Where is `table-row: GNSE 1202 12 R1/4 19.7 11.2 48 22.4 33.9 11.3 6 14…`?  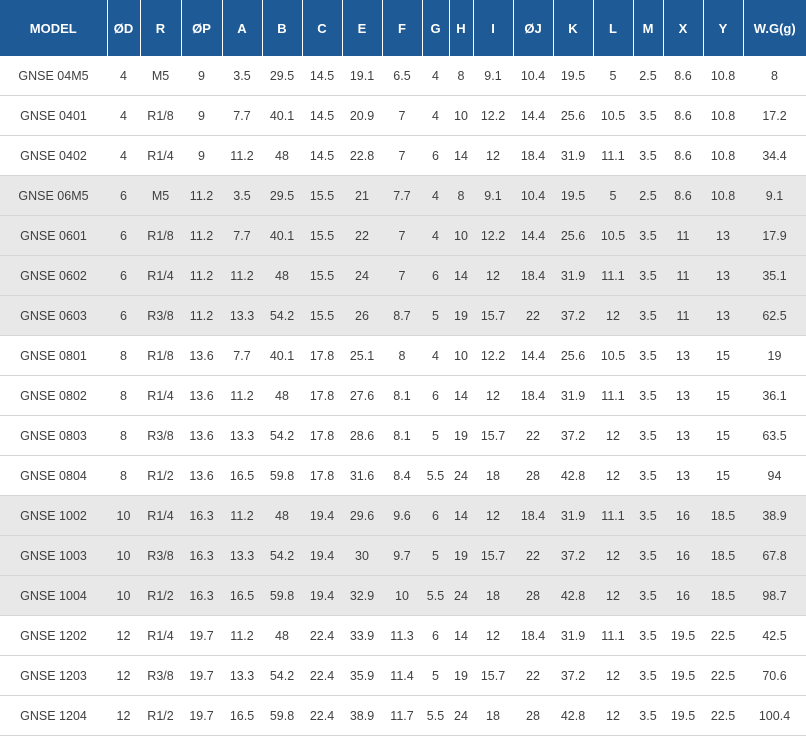 table-row: GNSE 1202 12 R1/4 19.7 11.2 48 22.4 33.9 11.3 6 14… is located at coordinates (403, 635).